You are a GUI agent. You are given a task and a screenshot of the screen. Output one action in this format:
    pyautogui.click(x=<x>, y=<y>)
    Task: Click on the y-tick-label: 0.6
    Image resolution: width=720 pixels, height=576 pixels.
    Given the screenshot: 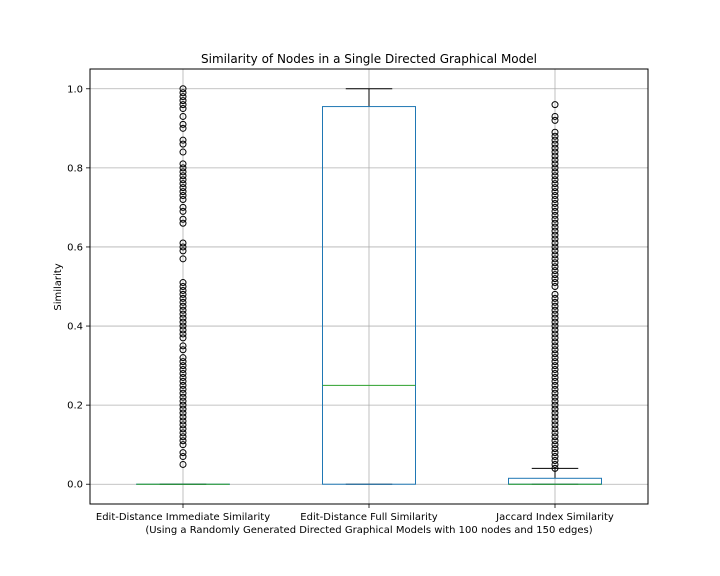 What is the action you would take?
    pyautogui.click(x=75, y=247)
    